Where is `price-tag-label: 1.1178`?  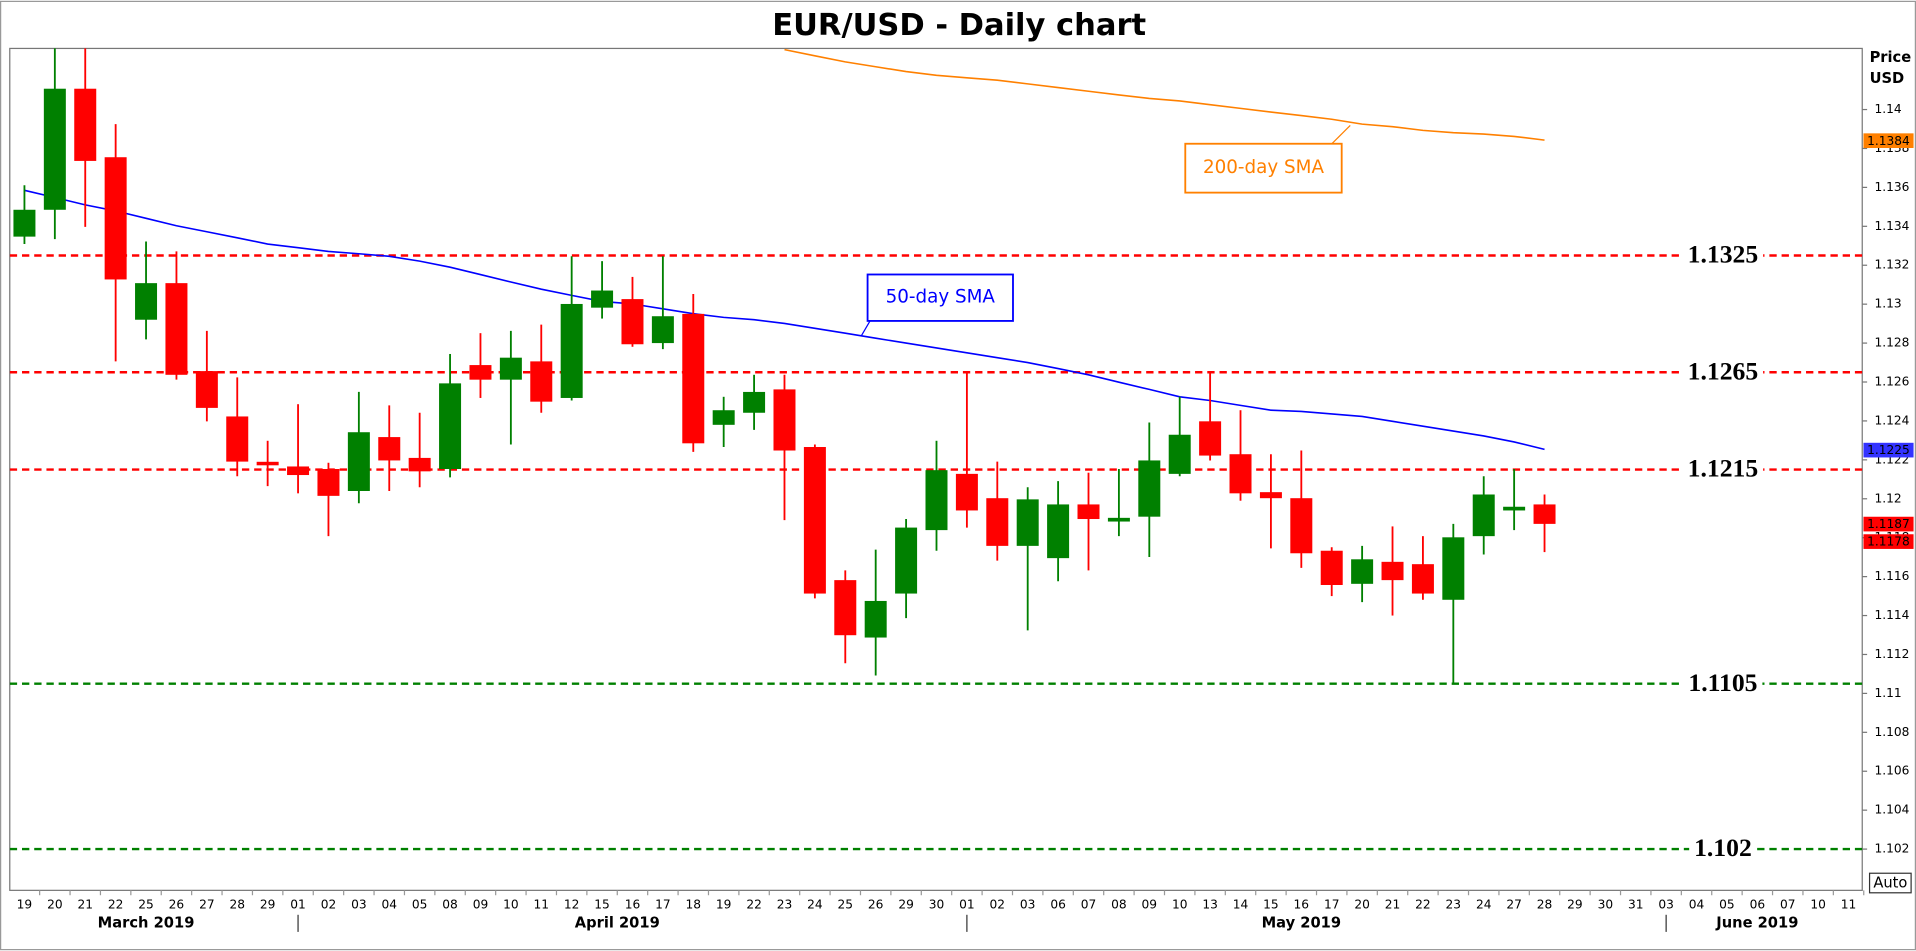
price-tag-label: 1.1178 is located at coordinates (1888, 542).